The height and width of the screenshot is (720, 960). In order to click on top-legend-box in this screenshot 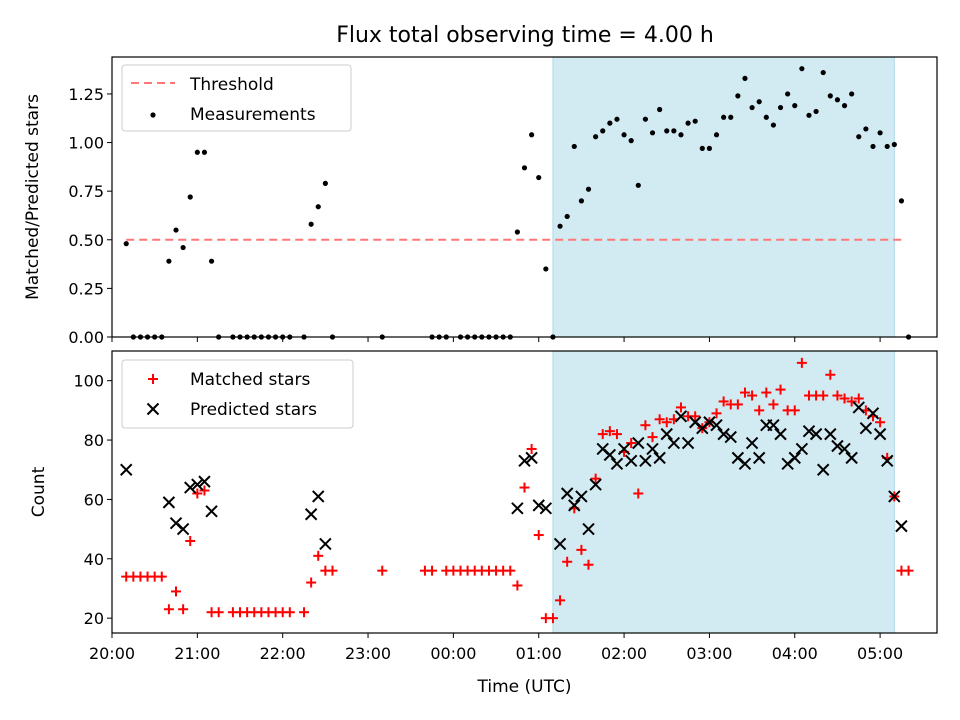, I will do `click(236, 98)`.